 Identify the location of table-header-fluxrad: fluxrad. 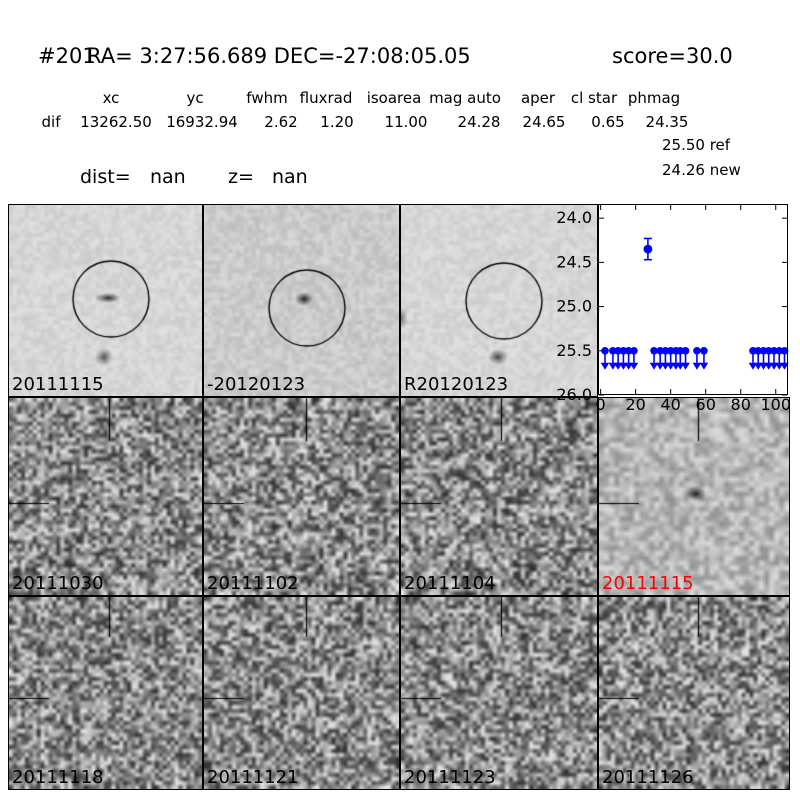
(326, 98).